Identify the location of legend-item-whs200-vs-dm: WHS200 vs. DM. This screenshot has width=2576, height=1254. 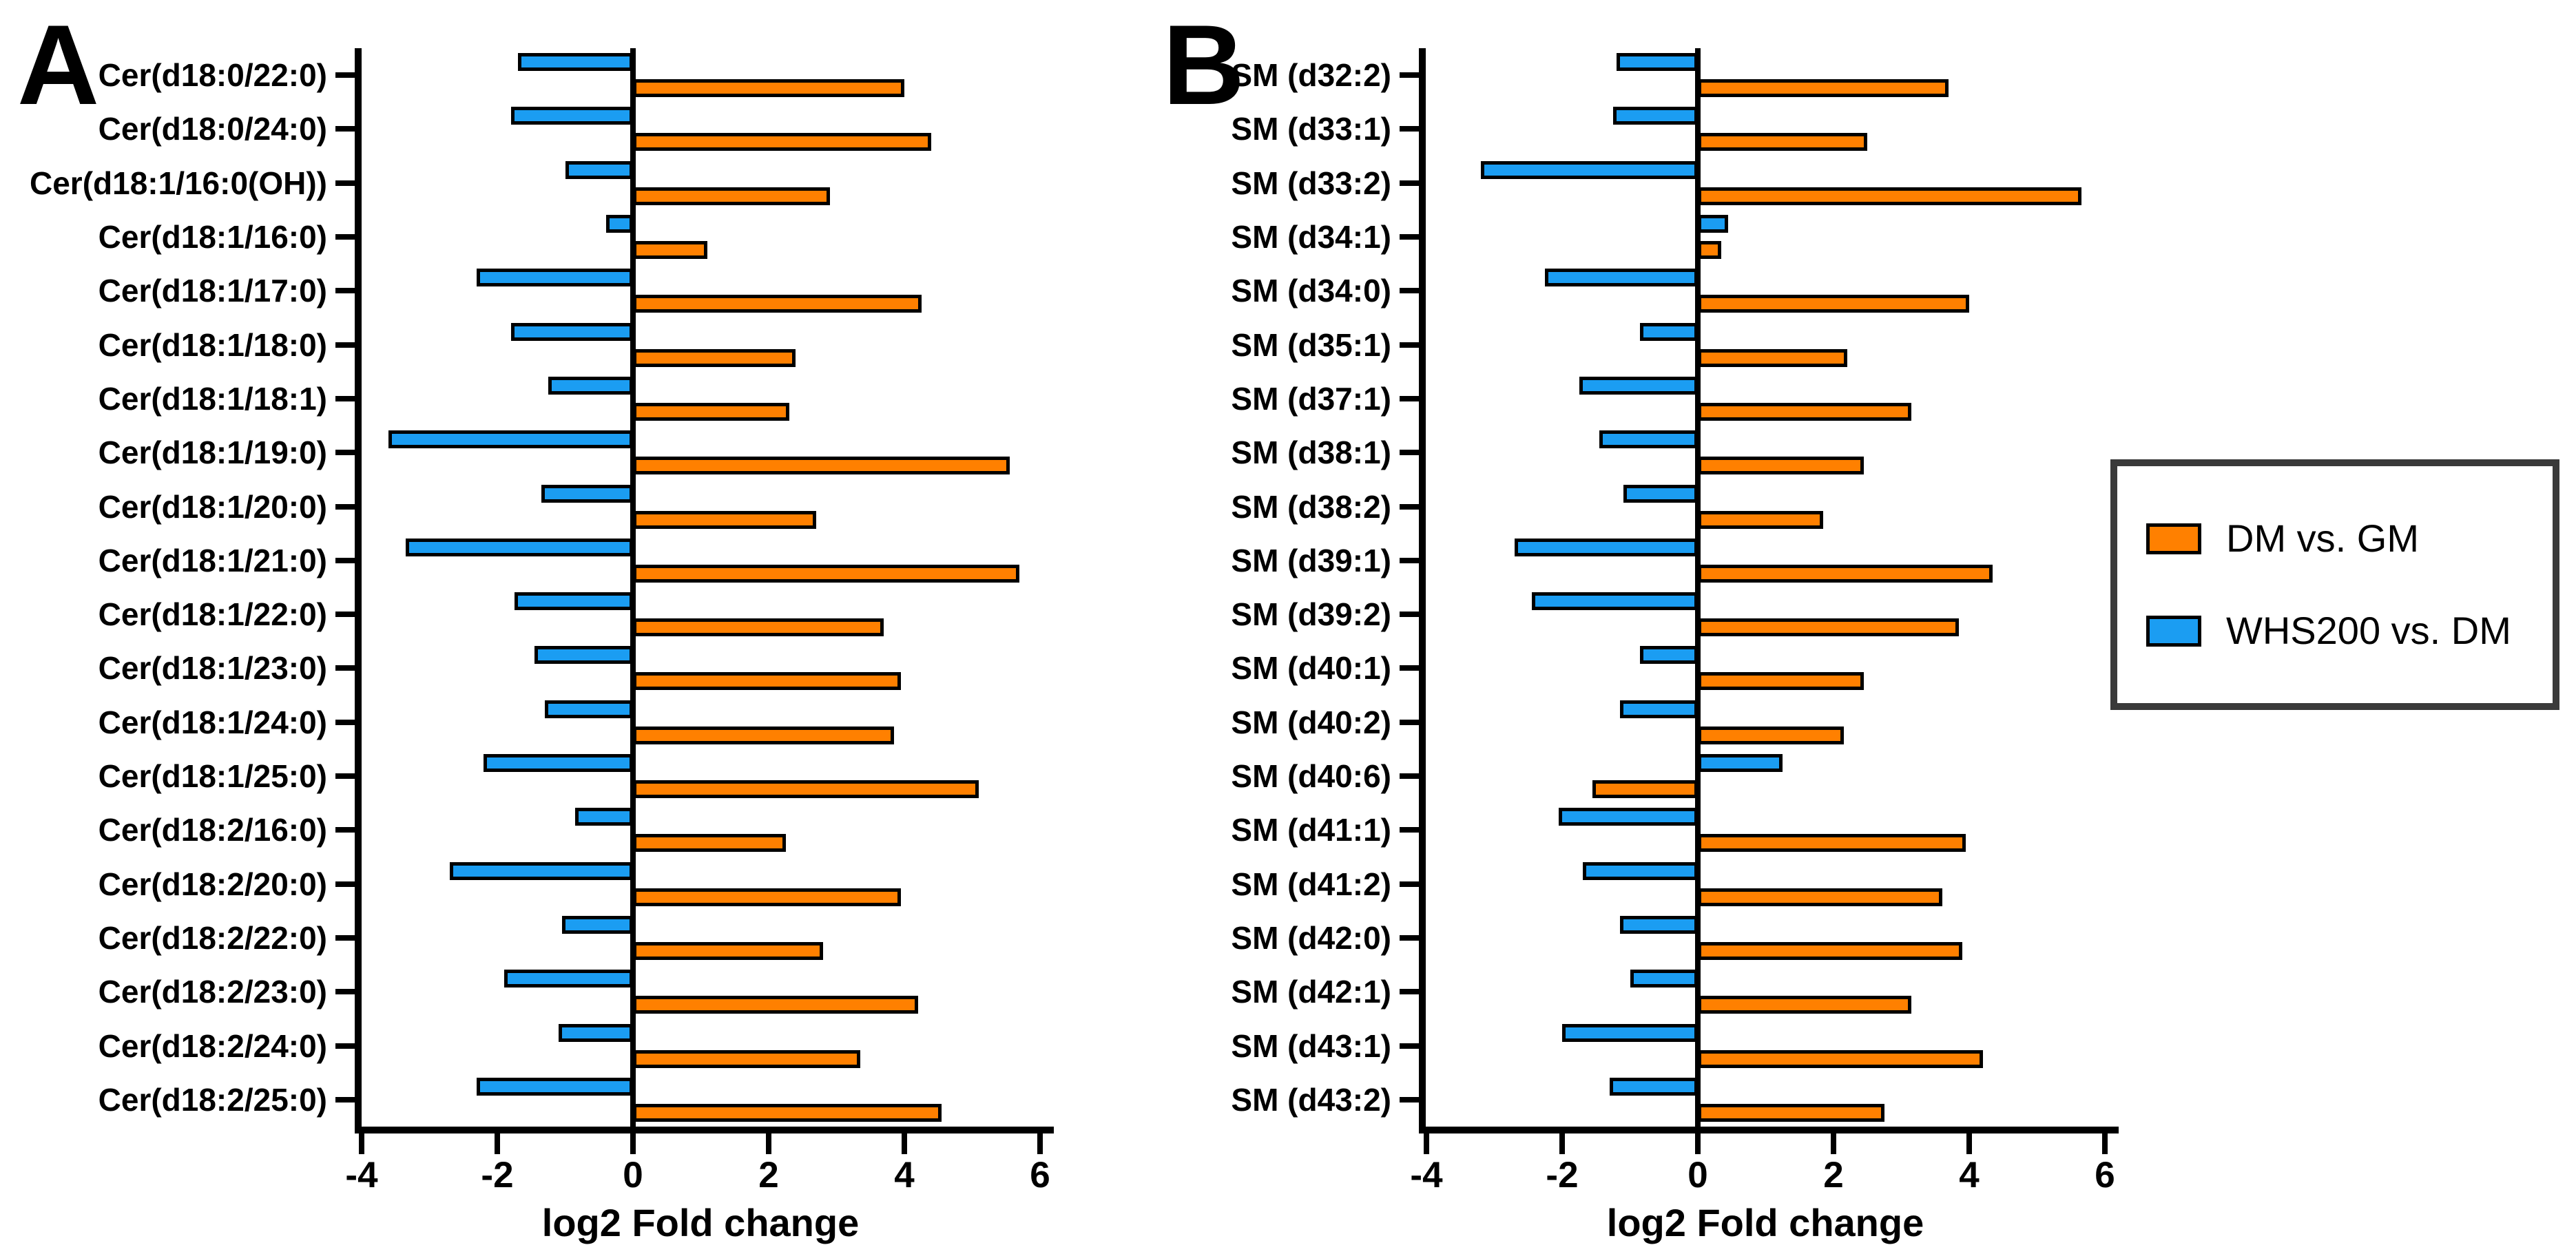
(2349, 631).